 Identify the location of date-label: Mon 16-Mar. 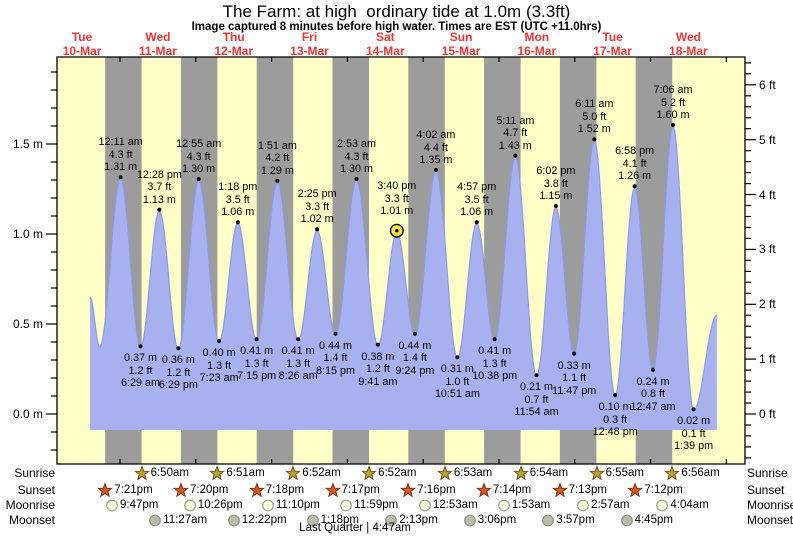
(537, 44).